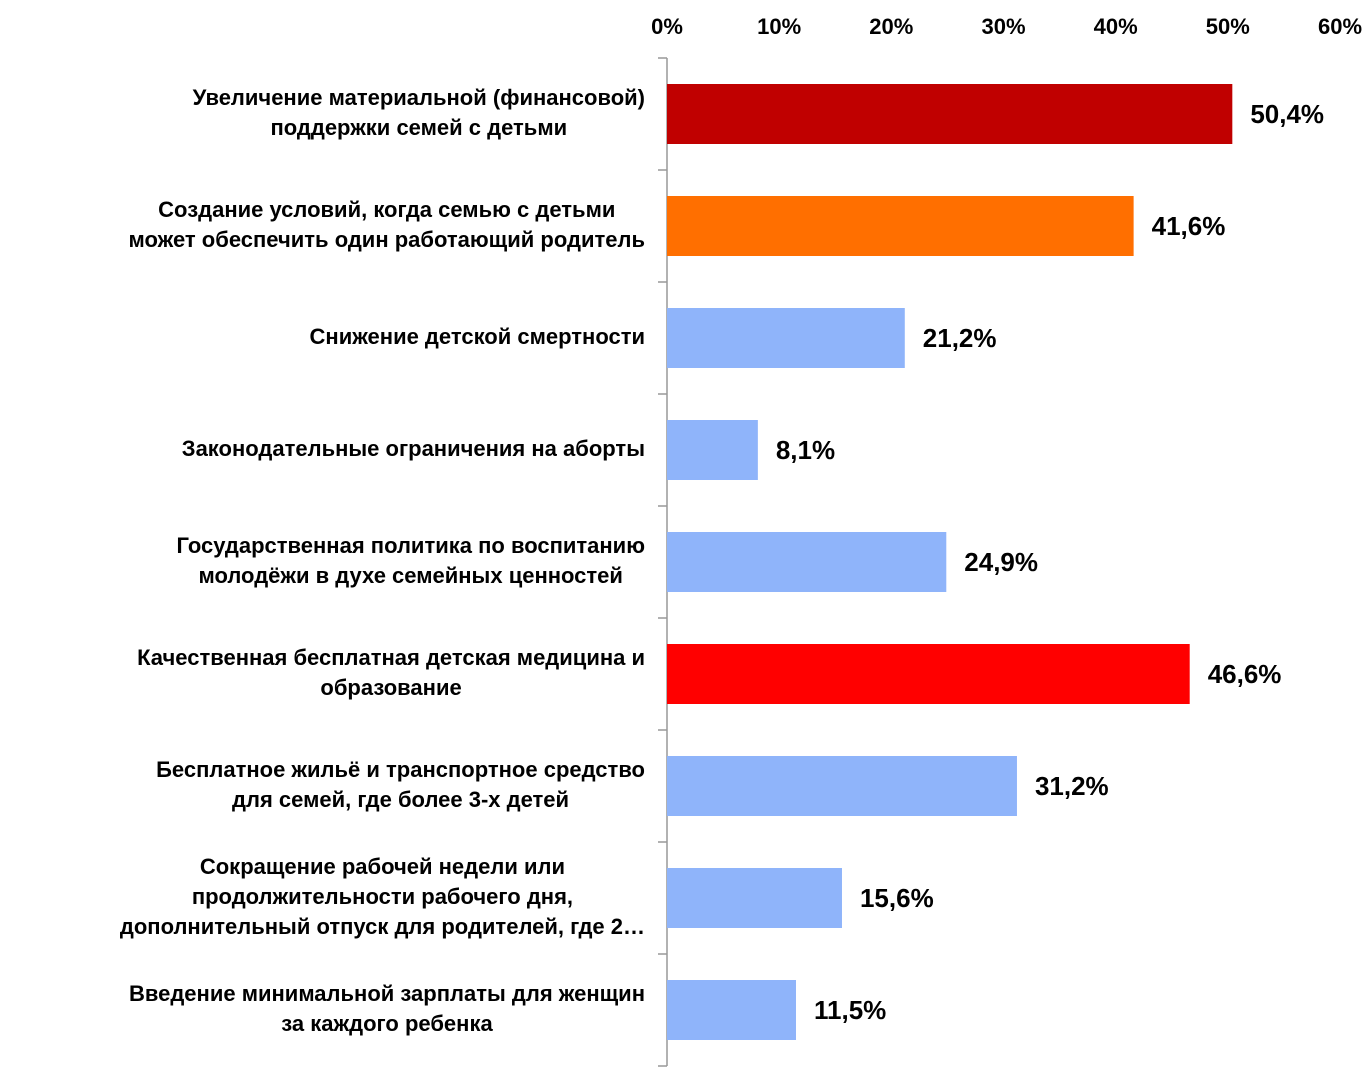 This screenshot has height=1072, width=1369. What do you see at coordinates (477, 336) in the screenshot?
I see `category-label: Снижение детской смертности` at bounding box center [477, 336].